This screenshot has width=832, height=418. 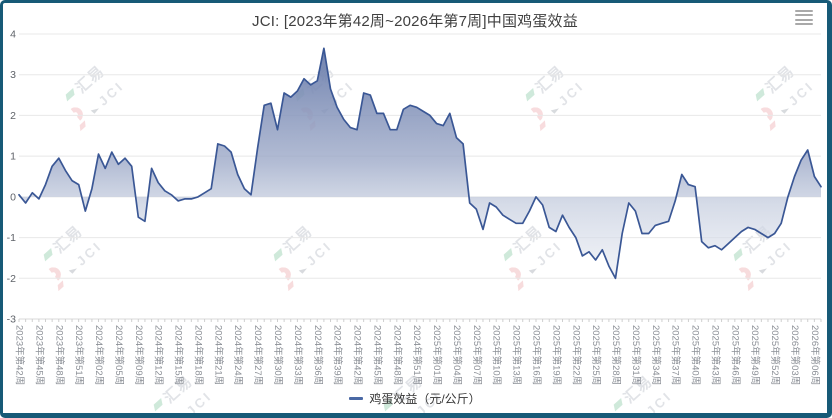 What do you see at coordinates (715, 355) in the screenshot?
I see `x-axis-tick-label: 2025年第43周` at bounding box center [715, 355].